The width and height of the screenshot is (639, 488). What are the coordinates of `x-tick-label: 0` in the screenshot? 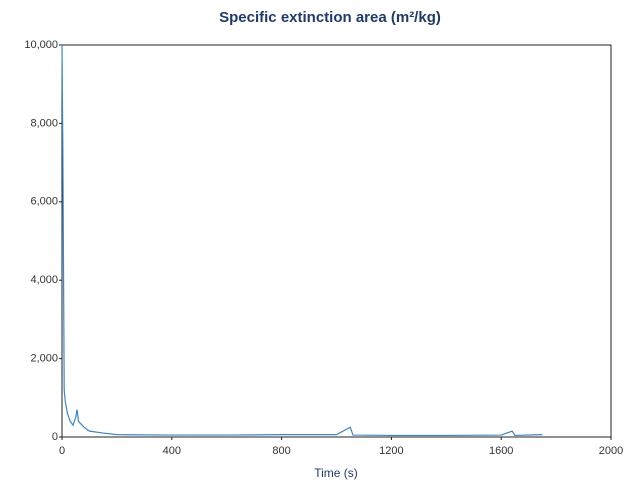 It's located at (62, 451).